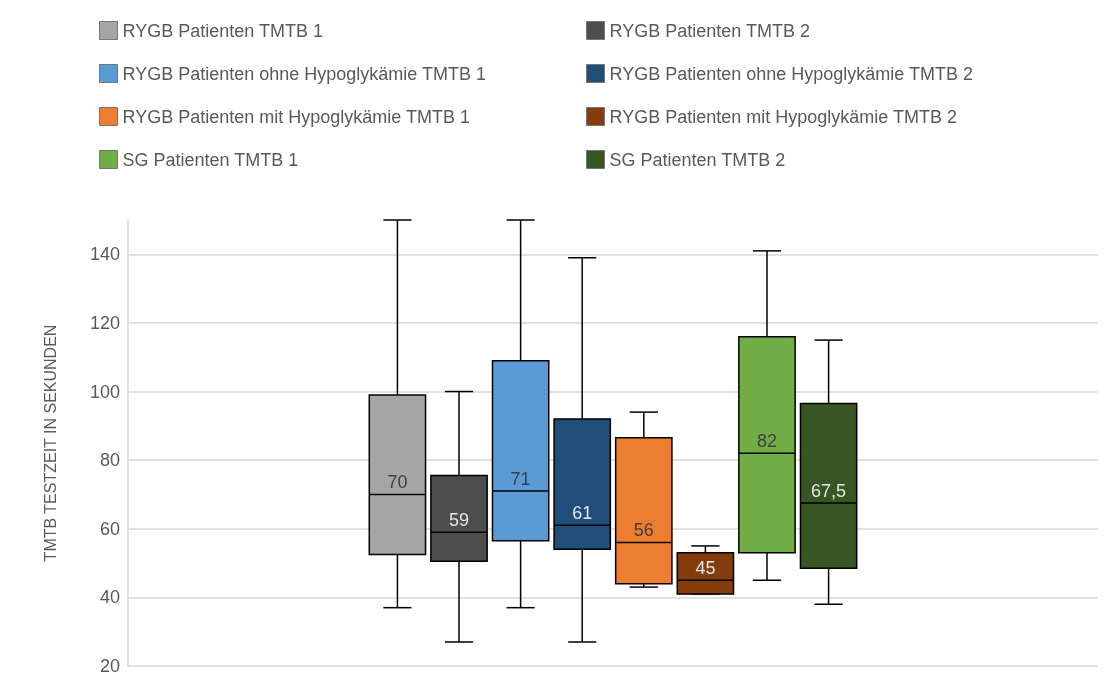 The width and height of the screenshot is (1108, 698). Describe the element at coordinates (109, 460) in the screenshot. I see `y-tick-label: 80` at that location.